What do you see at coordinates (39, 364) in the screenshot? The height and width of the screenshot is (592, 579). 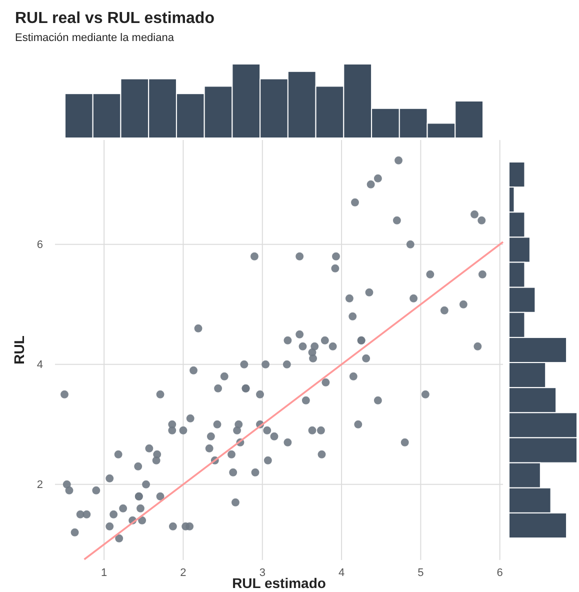 I see `y-tick-label: 4` at bounding box center [39, 364].